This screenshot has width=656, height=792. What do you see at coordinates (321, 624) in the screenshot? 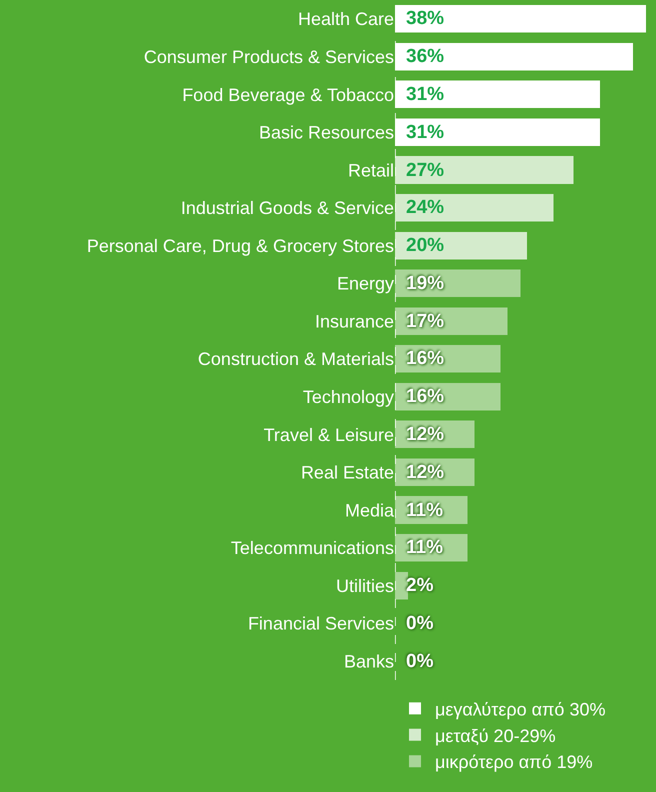
I see `y-tick-label: Financial Services` at bounding box center [321, 624].